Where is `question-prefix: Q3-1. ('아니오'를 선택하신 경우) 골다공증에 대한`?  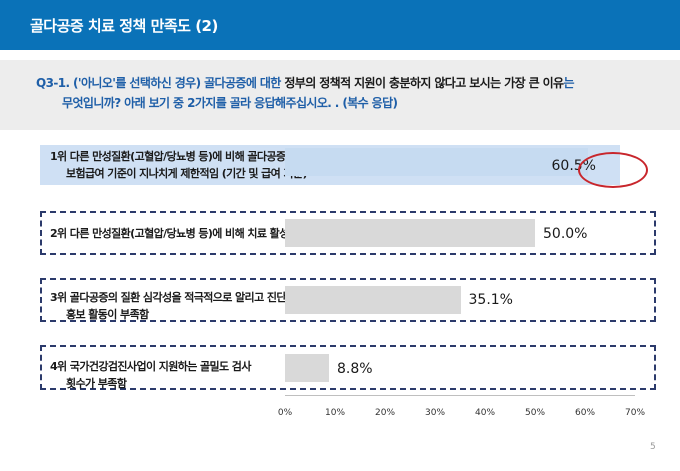
question-prefix: Q3-1. ('아니오'를 선택하신 경우) 골다공증에 대한 is located at coordinates (160, 83).